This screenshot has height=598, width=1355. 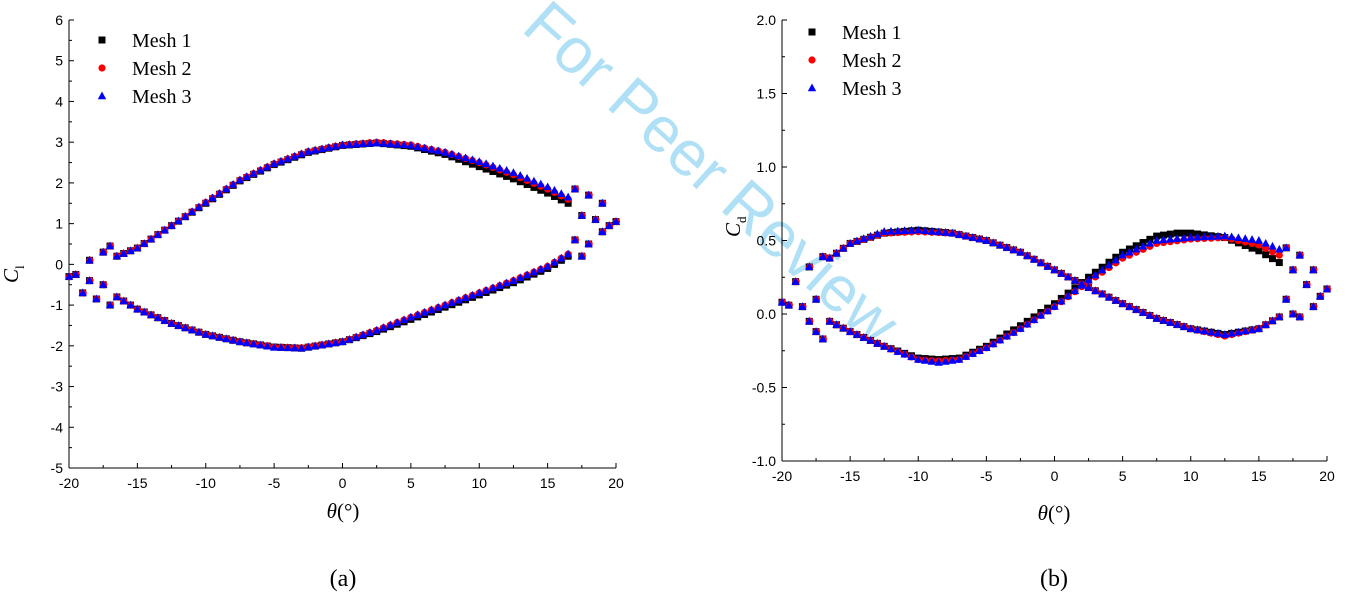 I want to click on y-axis-label: Cl, so click(x=13, y=274).